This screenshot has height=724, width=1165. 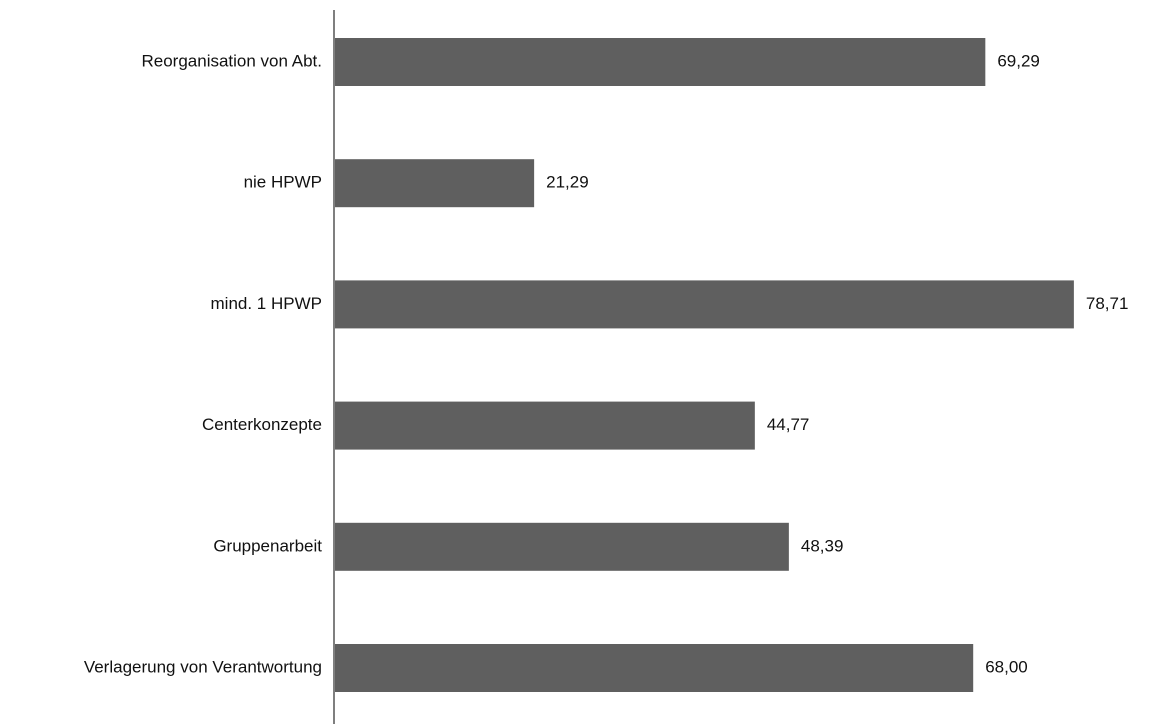 I want to click on category-label: mind. 1 HPWP, so click(x=266, y=303).